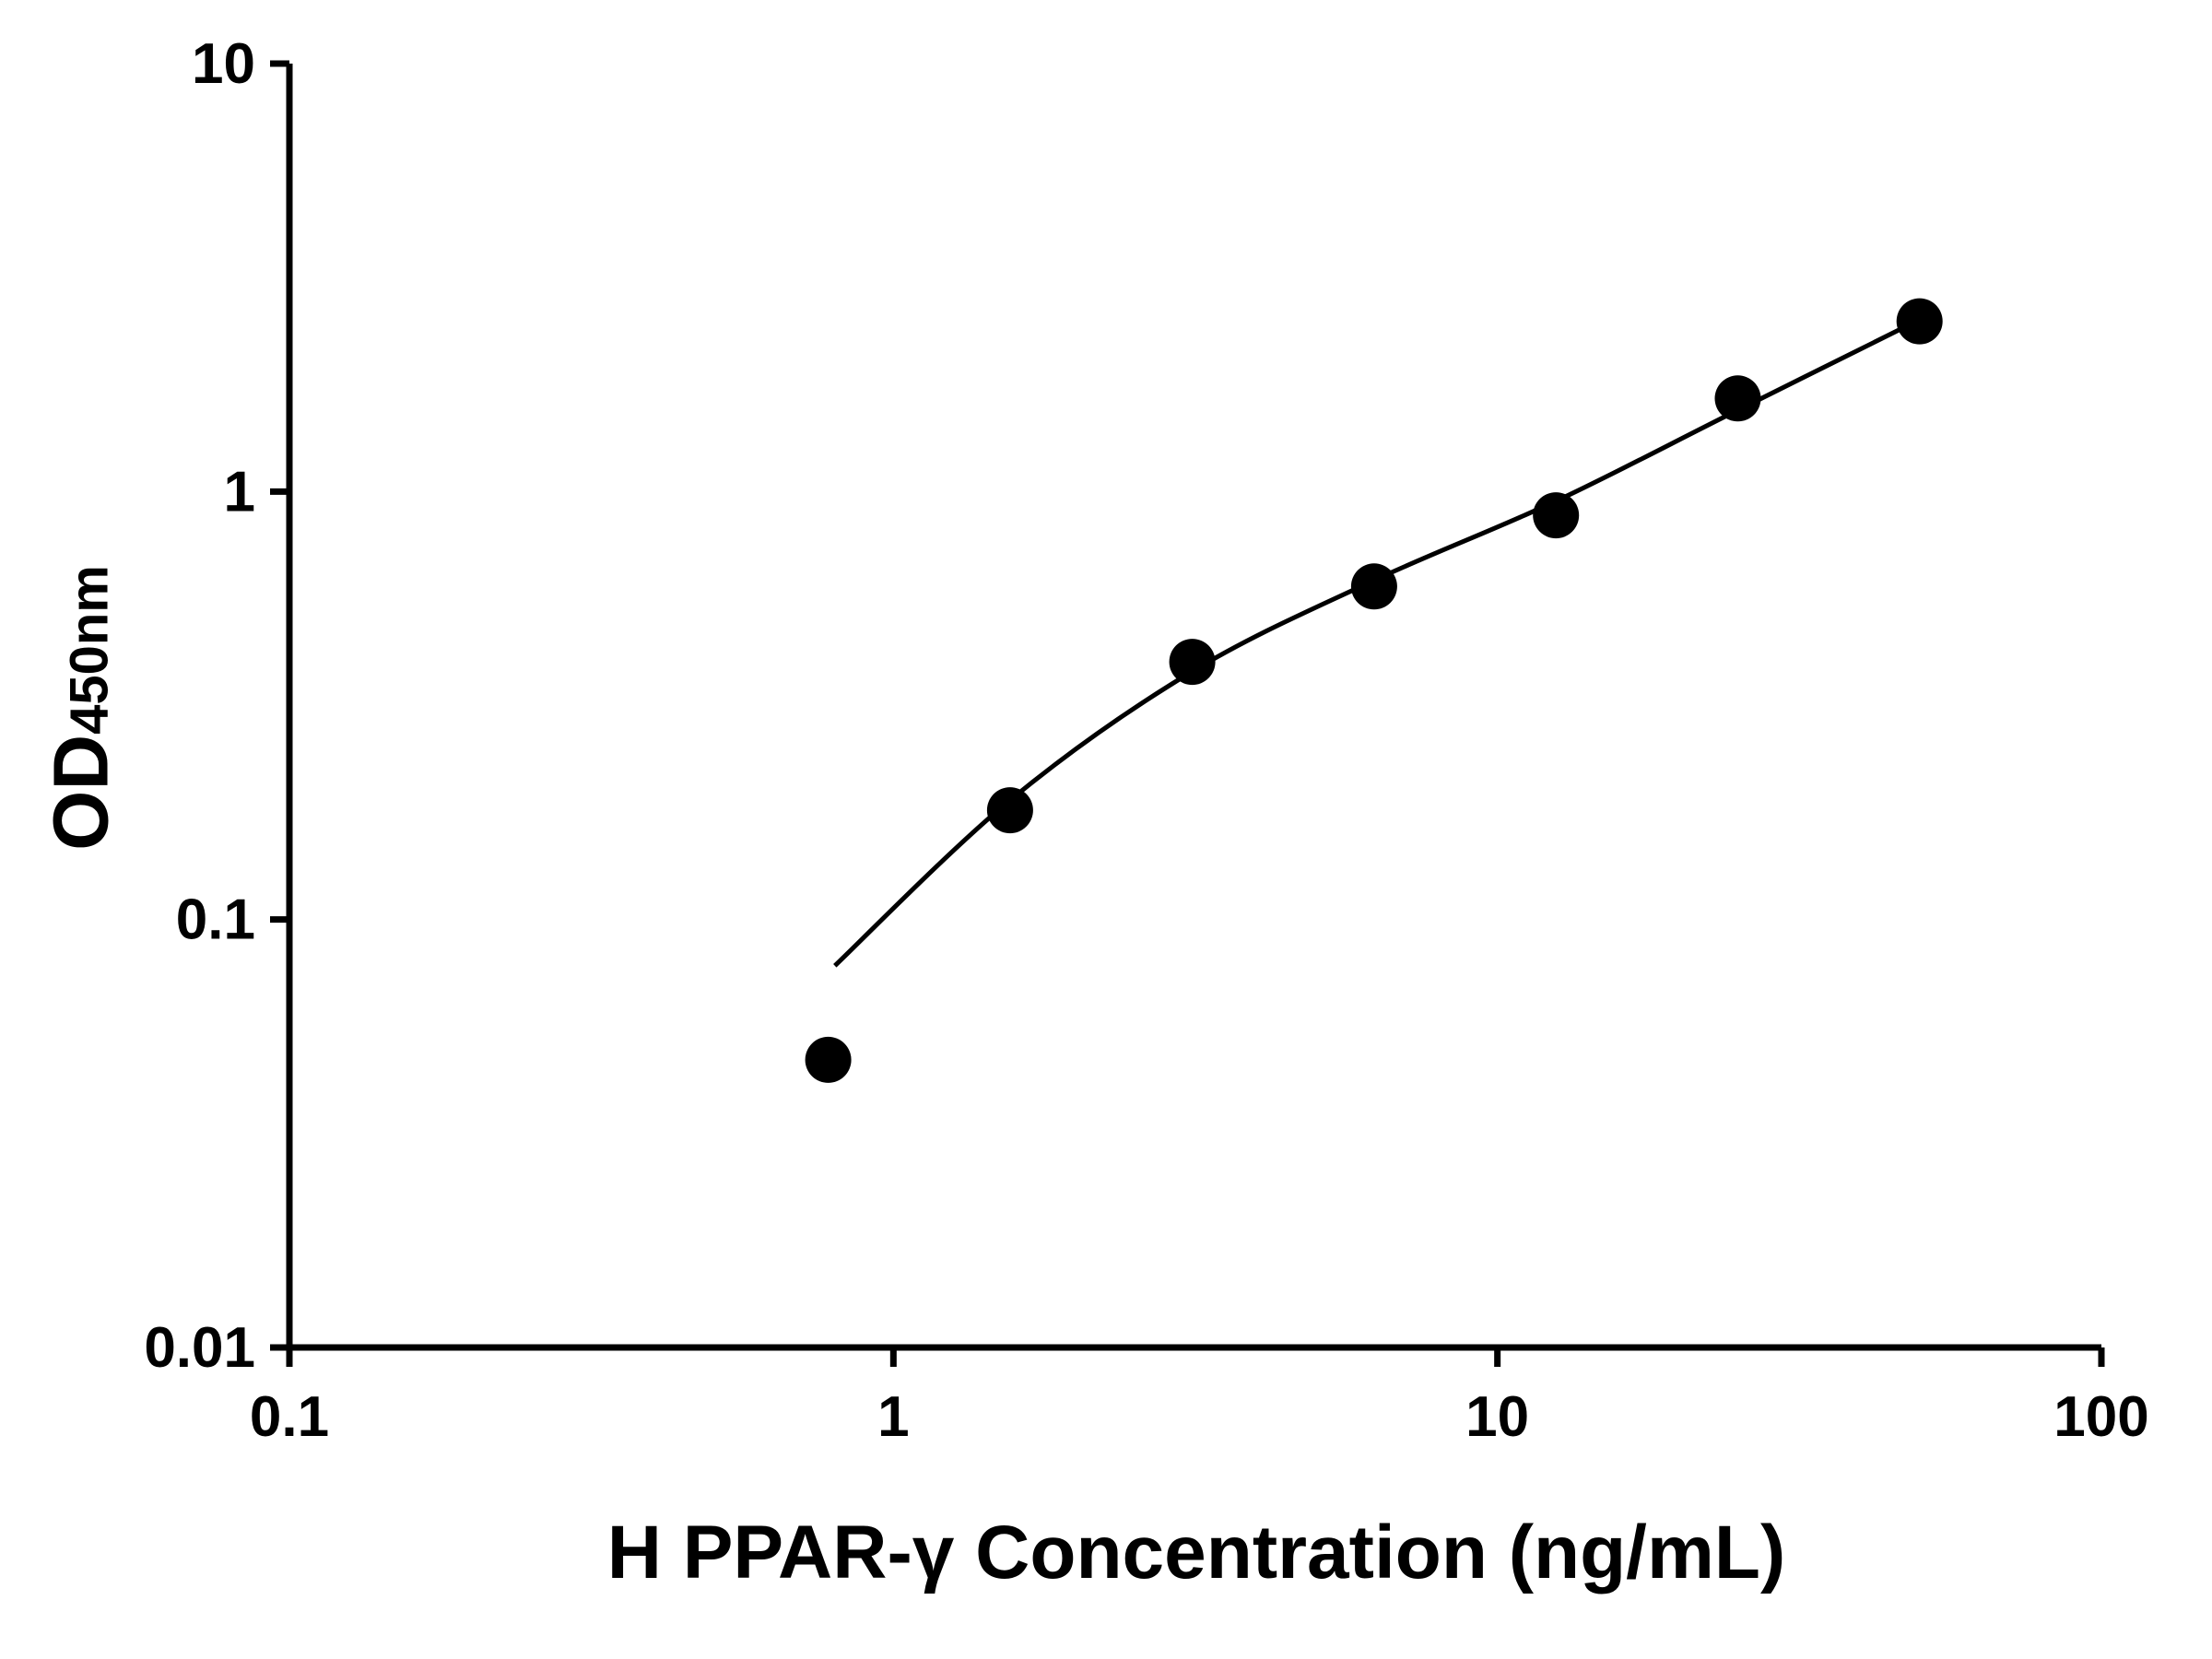 The height and width of the screenshot is (1659, 2212). What do you see at coordinates (2100, 1417) in the screenshot?
I see `x-tick-label: 100` at bounding box center [2100, 1417].